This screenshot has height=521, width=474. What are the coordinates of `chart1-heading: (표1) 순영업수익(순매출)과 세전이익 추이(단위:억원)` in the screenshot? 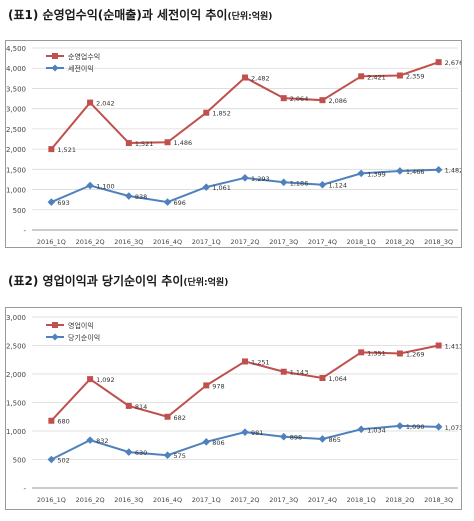 It's located at (140, 14).